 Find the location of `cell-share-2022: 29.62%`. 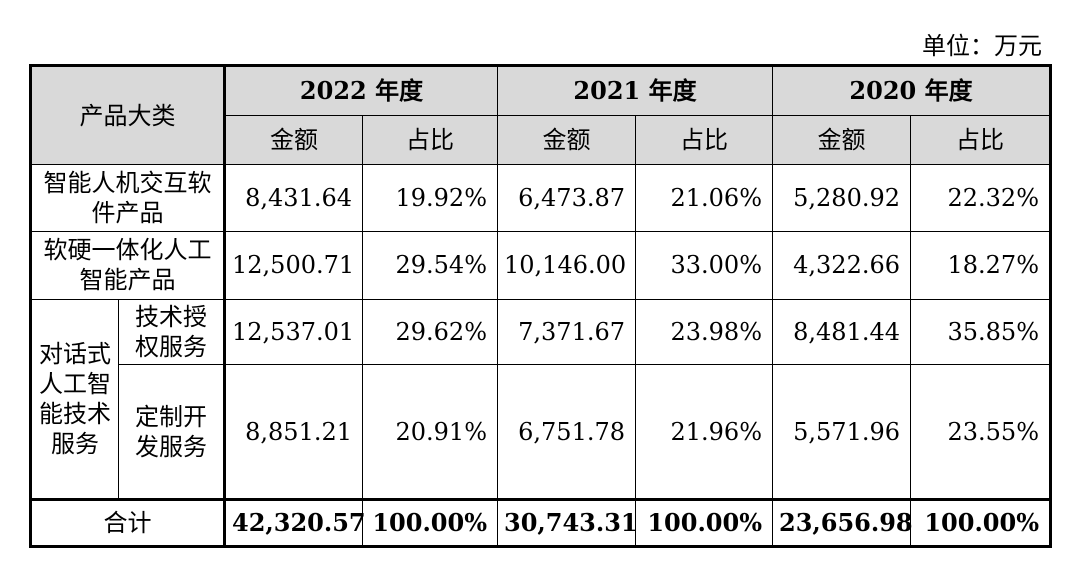

cell-share-2022: 29.62% is located at coordinates (430, 331).